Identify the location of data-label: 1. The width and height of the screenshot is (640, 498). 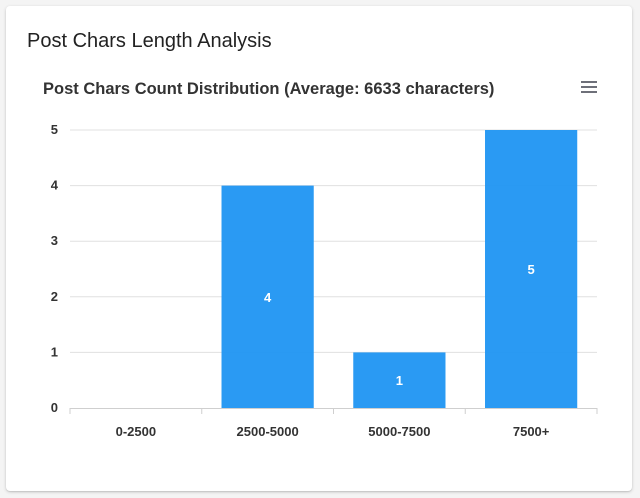
(399, 380).